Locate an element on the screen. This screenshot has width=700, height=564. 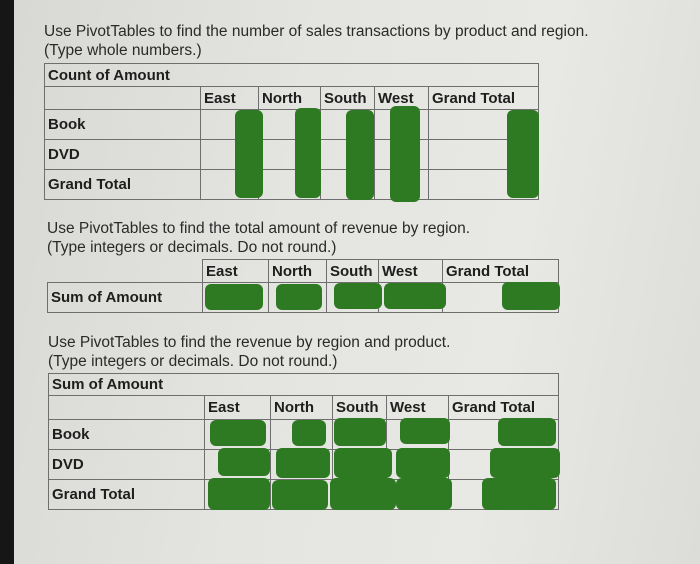
table-title: Sum of Amount is located at coordinates (303, 384).